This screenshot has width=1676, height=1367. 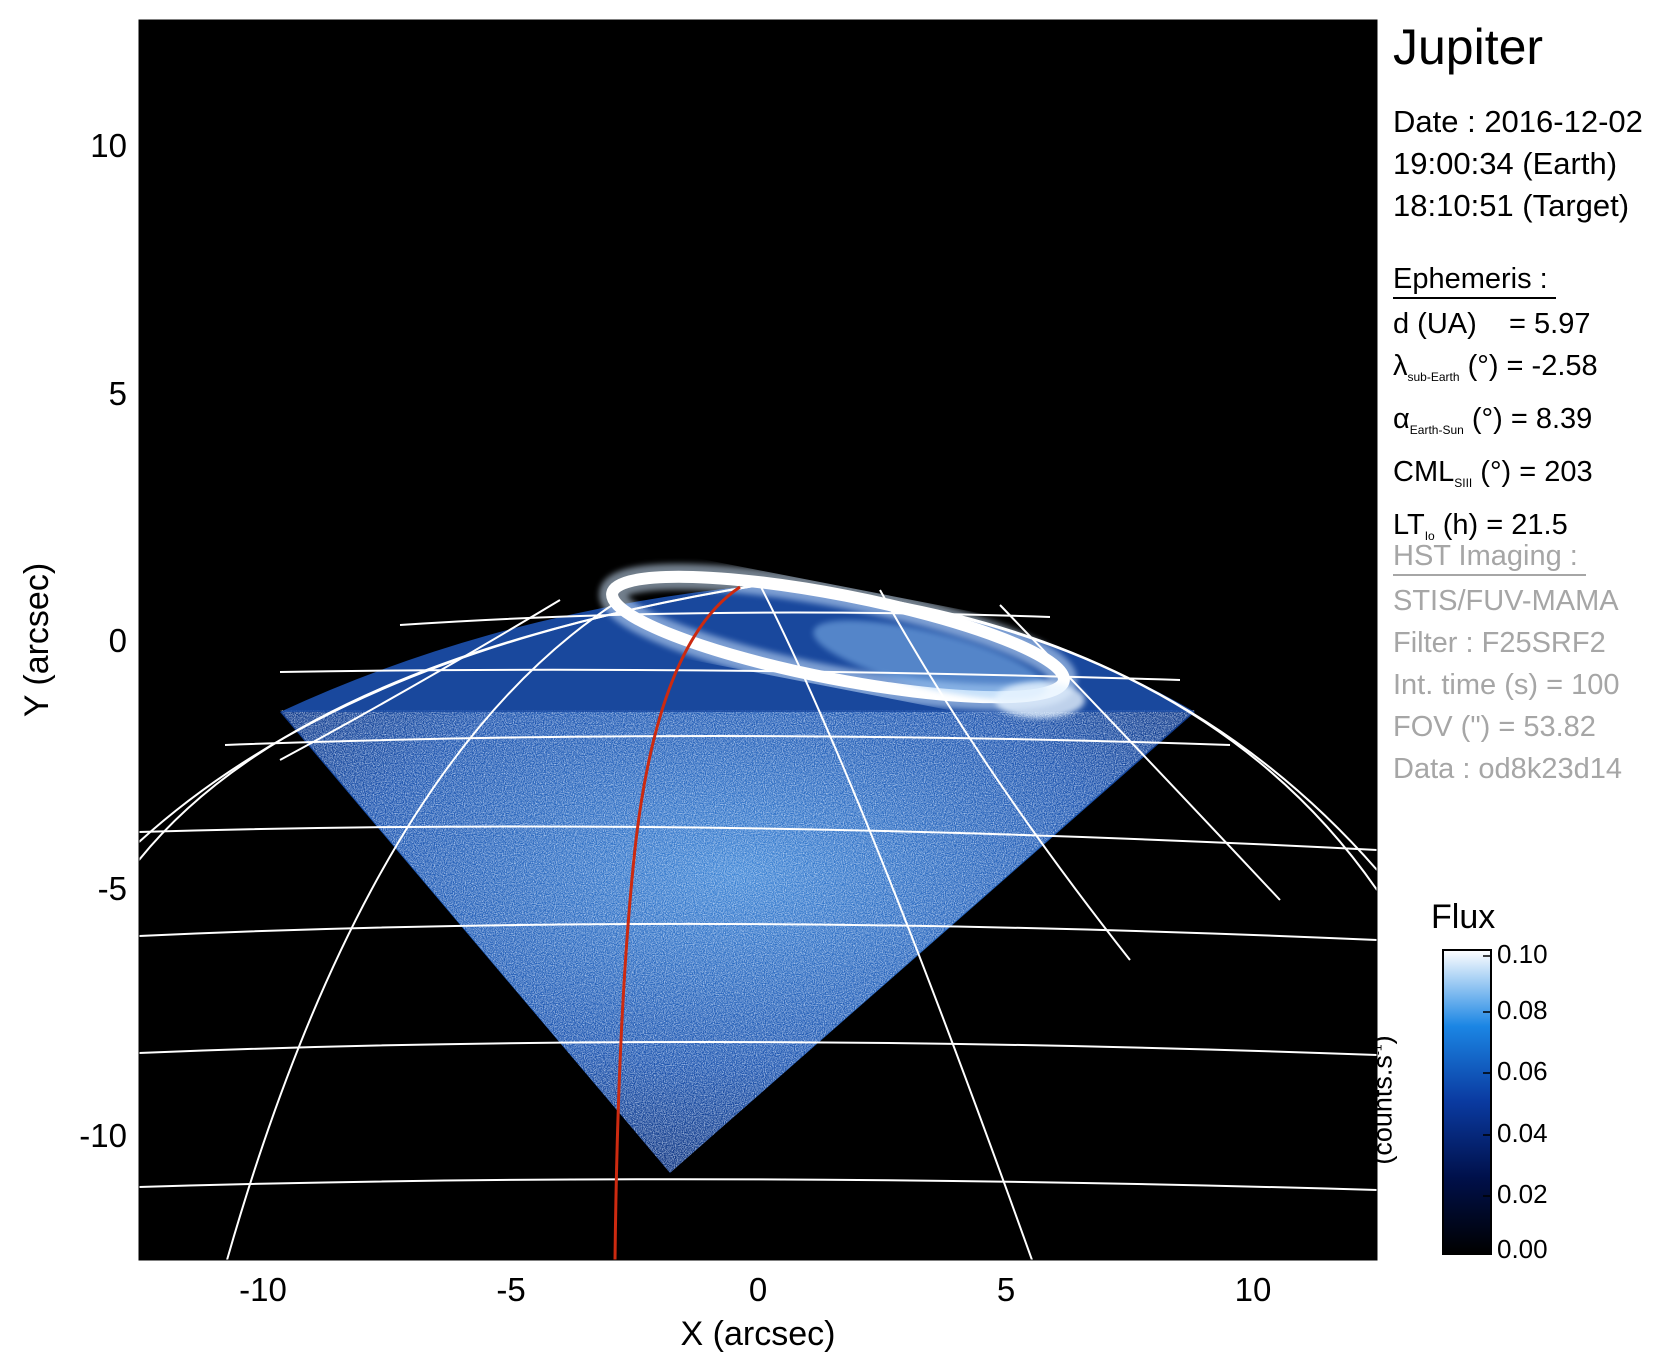 What do you see at coordinates (144, 640) in the screenshot?
I see `y-axis-ticks` at bounding box center [144, 640].